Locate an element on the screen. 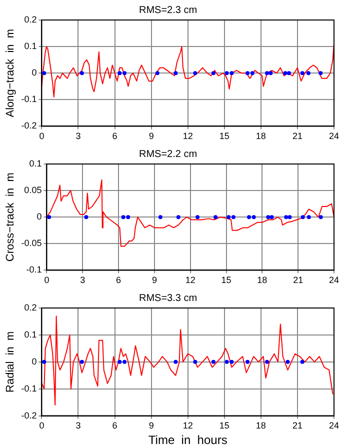 This screenshot has height=448, width=348. x-tick-label: 0 is located at coordinates (47, 280).